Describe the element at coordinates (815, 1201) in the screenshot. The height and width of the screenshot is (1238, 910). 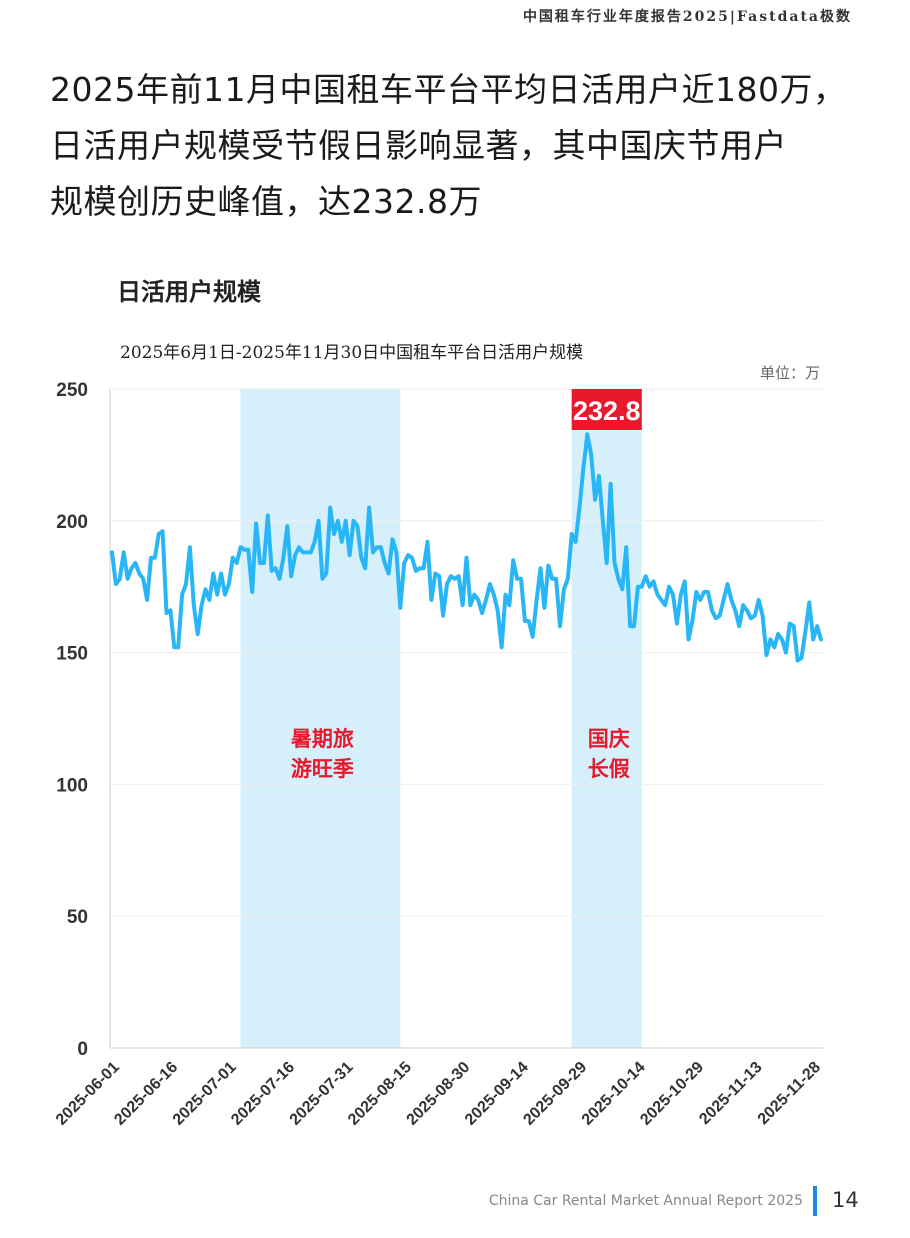
I see `footer-accent-bar` at that location.